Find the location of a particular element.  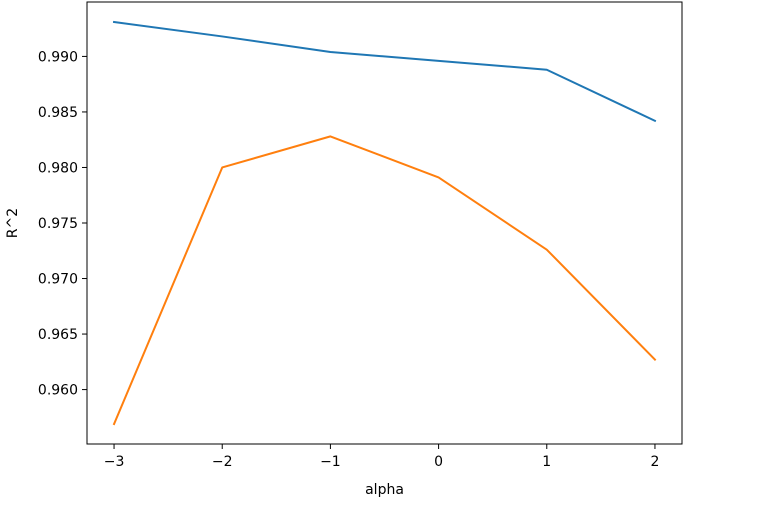

x-tick-label: 1 is located at coordinates (546, 462).